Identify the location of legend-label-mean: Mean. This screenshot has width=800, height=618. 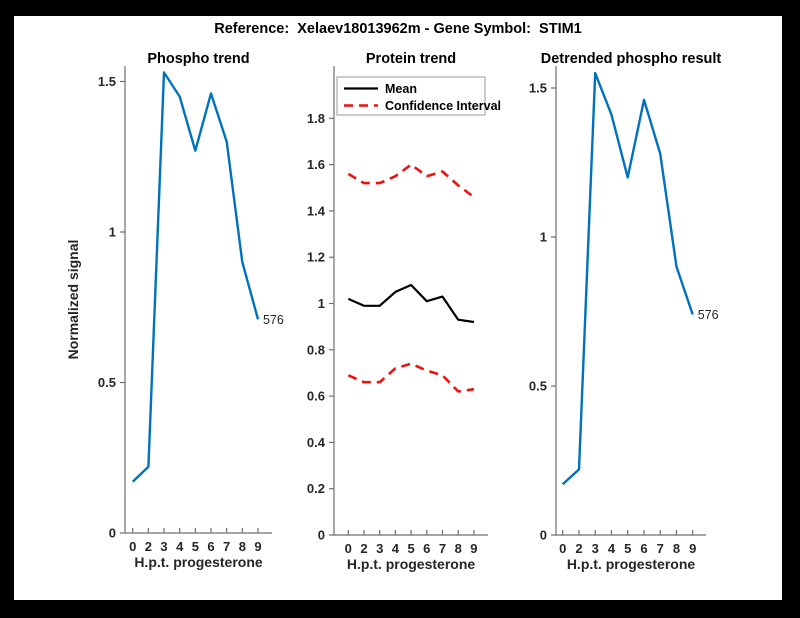
(401, 89).